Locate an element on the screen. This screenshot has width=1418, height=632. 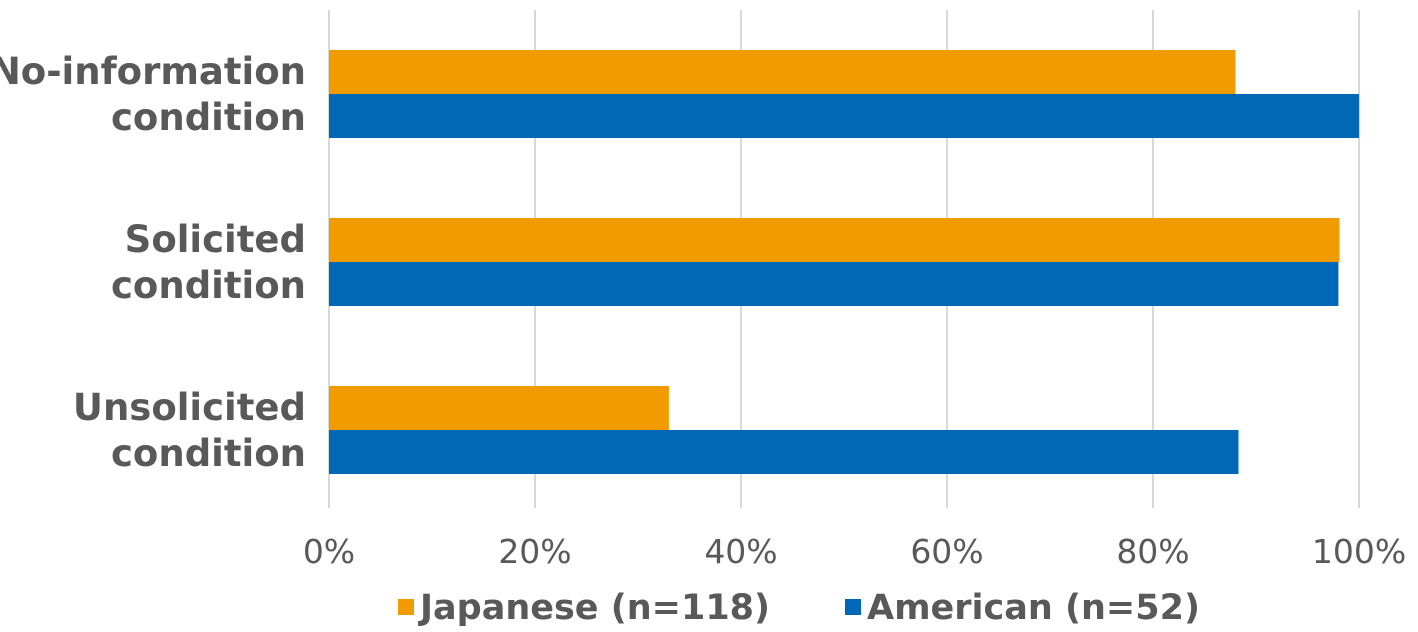
tick-label-60: 60% is located at coordinates (946, 551).